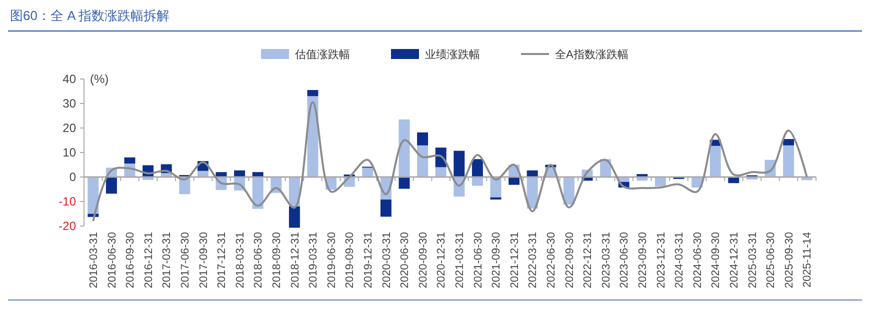 Image resolution: width=872 pixels, height=326 pixels. What do you see at coordinates (148, 260) in the screenshot?
I see `x-tick-label: 2016-12-31` at bounding box center [148, 260].